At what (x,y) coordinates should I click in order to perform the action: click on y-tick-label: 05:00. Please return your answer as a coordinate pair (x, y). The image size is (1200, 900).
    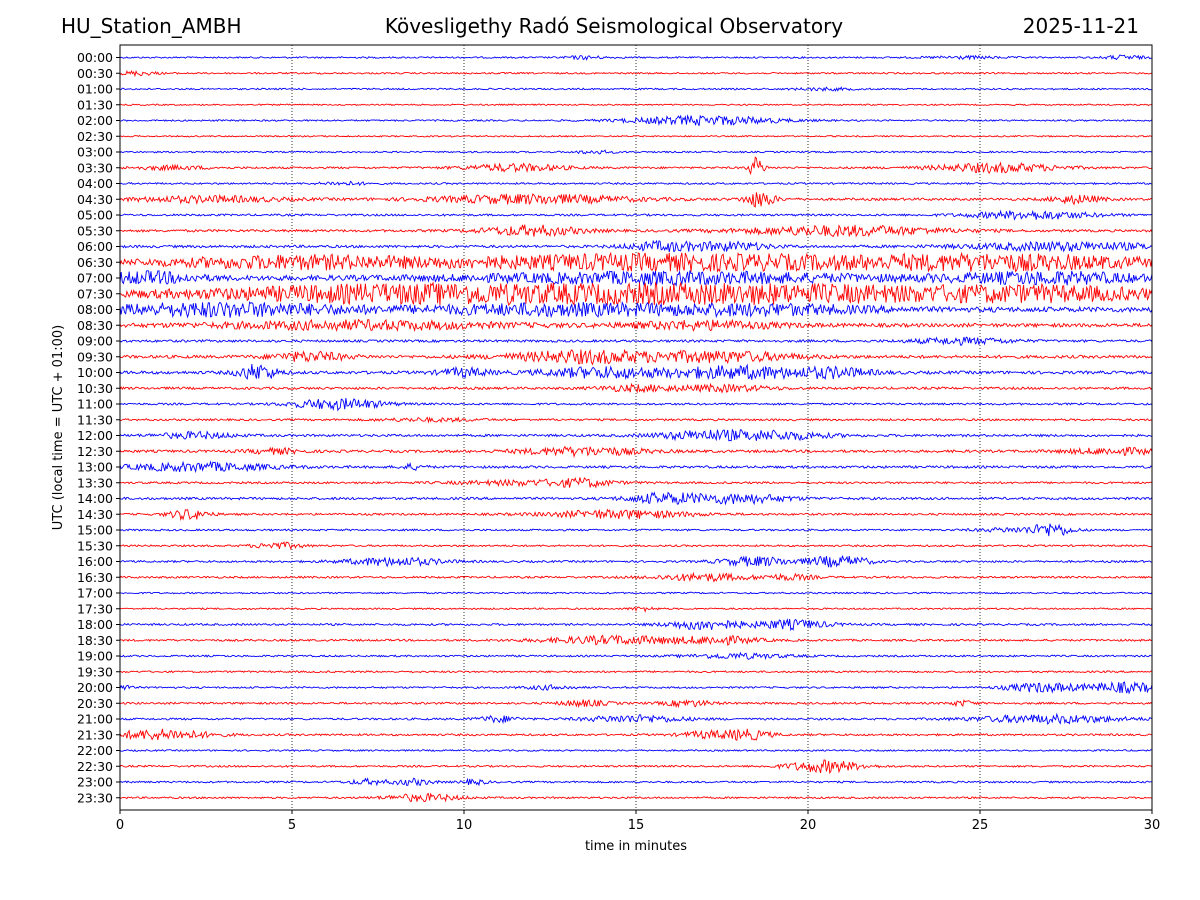
    Looking at the image, I should click on (95, 215).